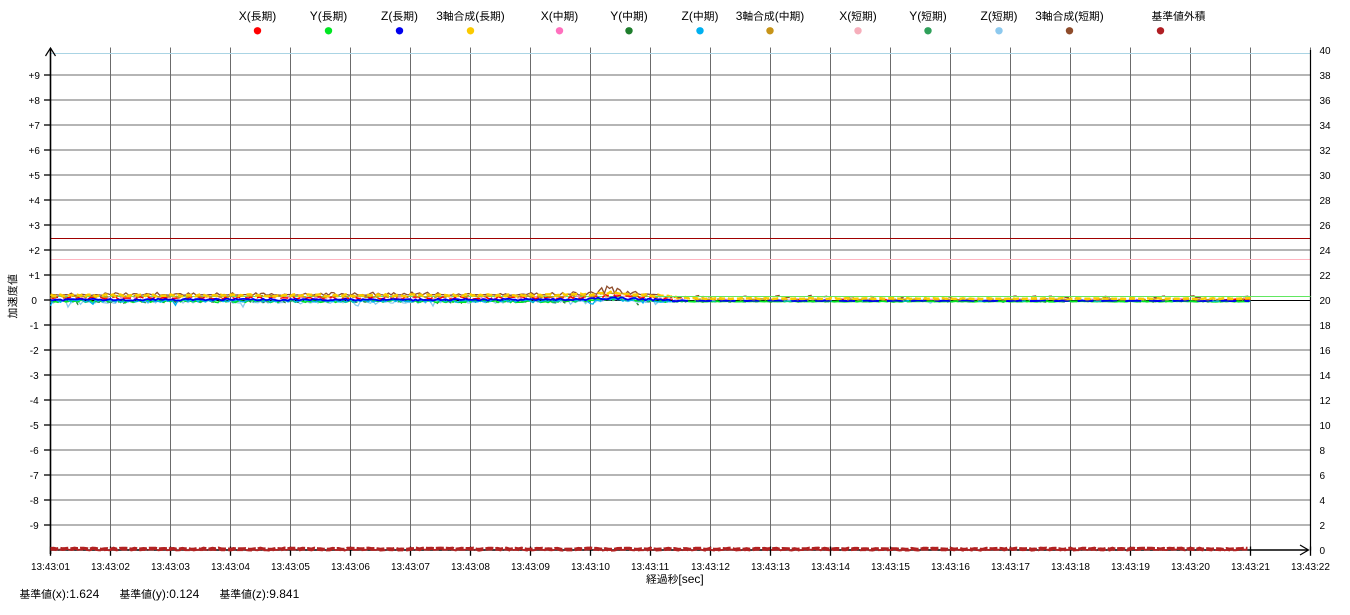  Describe the element at coordinates (1326, 151) in the screenshot. I see `svg-text: 32` at that location.